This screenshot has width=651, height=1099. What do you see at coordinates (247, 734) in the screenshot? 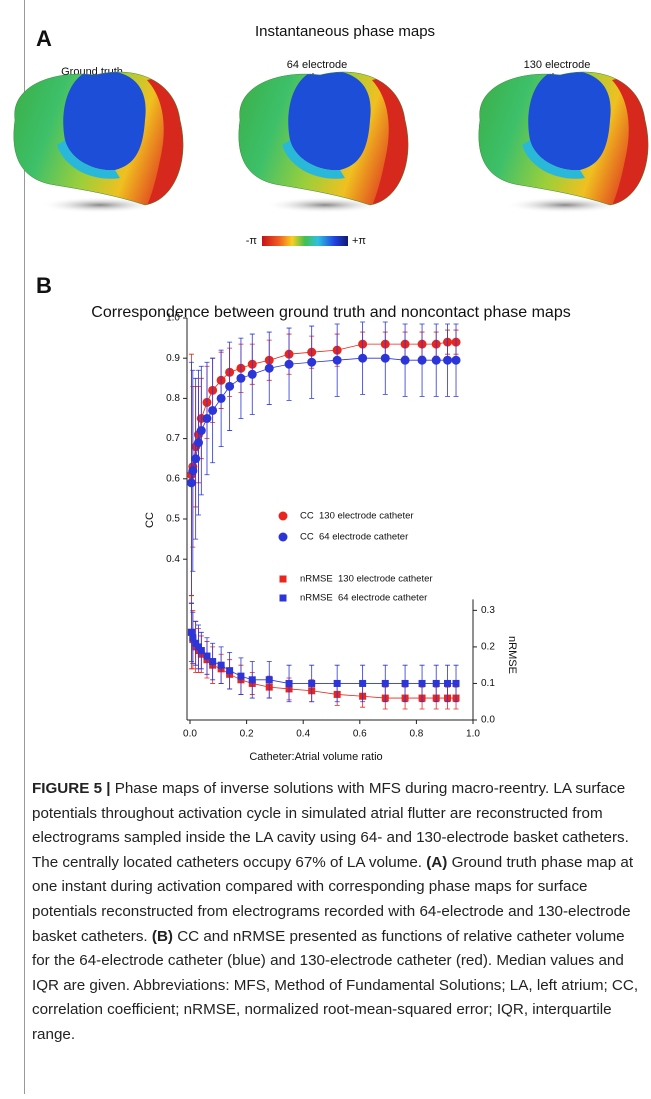
I see `x-tick-label: 0.2` at bounding box center [247, 734].